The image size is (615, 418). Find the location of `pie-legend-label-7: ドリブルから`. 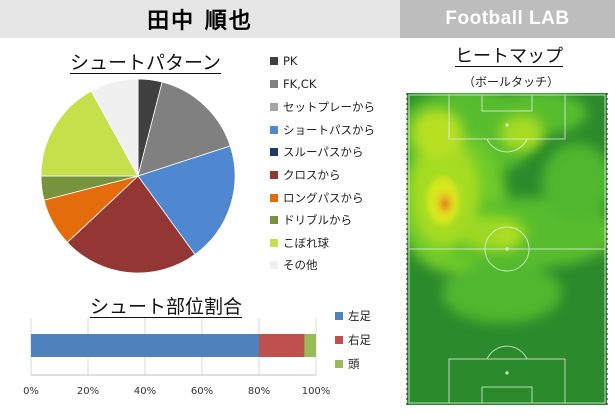

pie-legend-label-7: ドリブルから is located at coordinates (317, 220).